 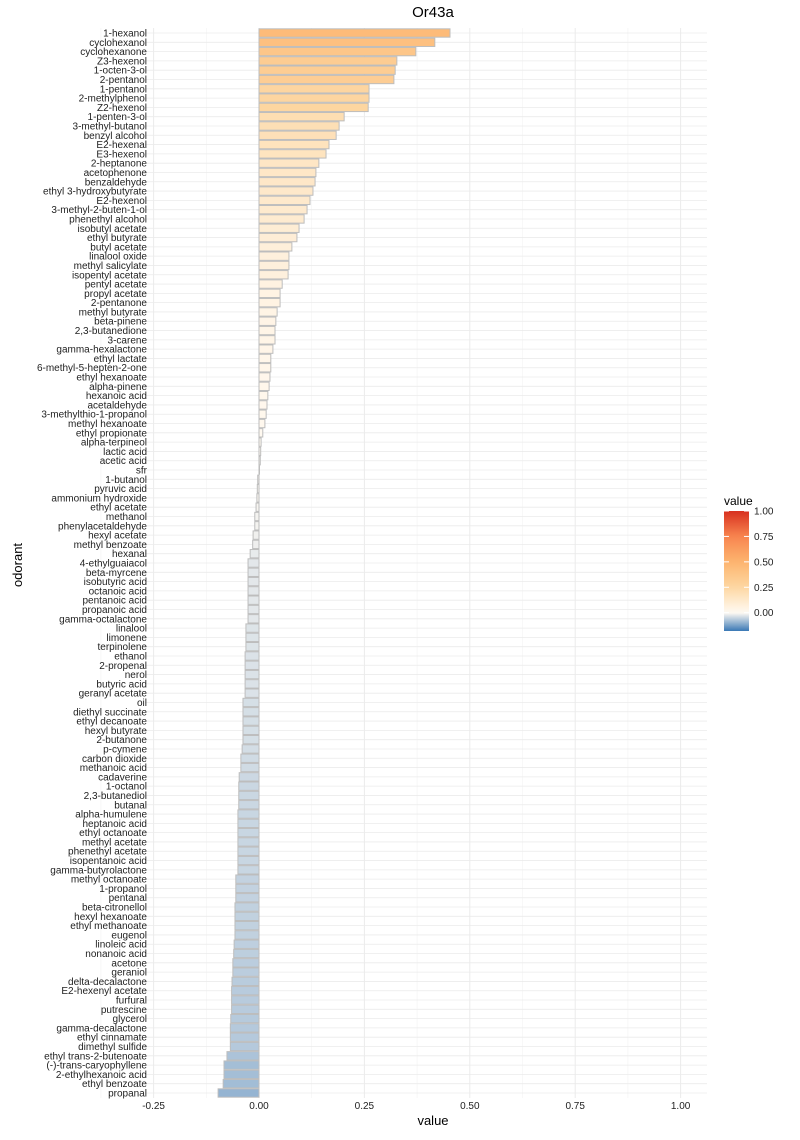 I want to click on y-tick-label: eugenol, so click(x=129, y=935).